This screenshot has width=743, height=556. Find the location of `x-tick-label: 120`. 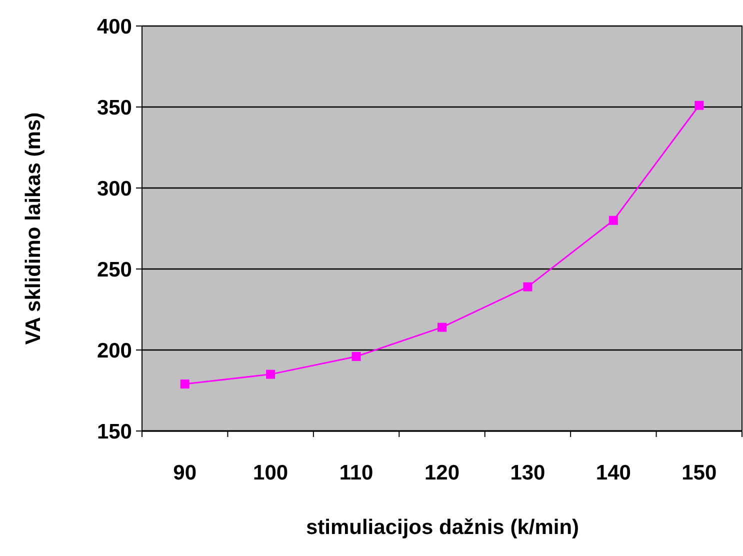

x-tick-label: 120 is located at coordinates (442, 472).